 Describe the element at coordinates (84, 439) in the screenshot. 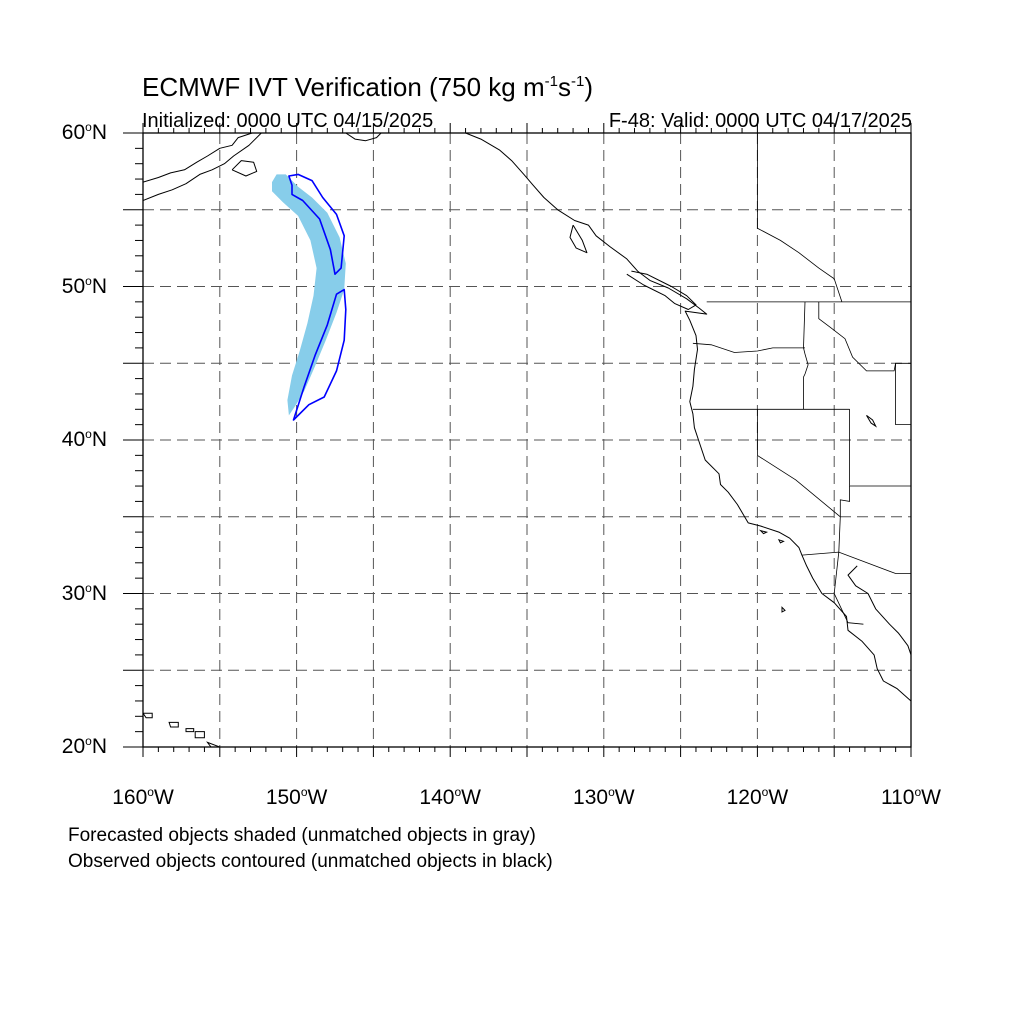

I see `lat-label: 40oN` at that location.